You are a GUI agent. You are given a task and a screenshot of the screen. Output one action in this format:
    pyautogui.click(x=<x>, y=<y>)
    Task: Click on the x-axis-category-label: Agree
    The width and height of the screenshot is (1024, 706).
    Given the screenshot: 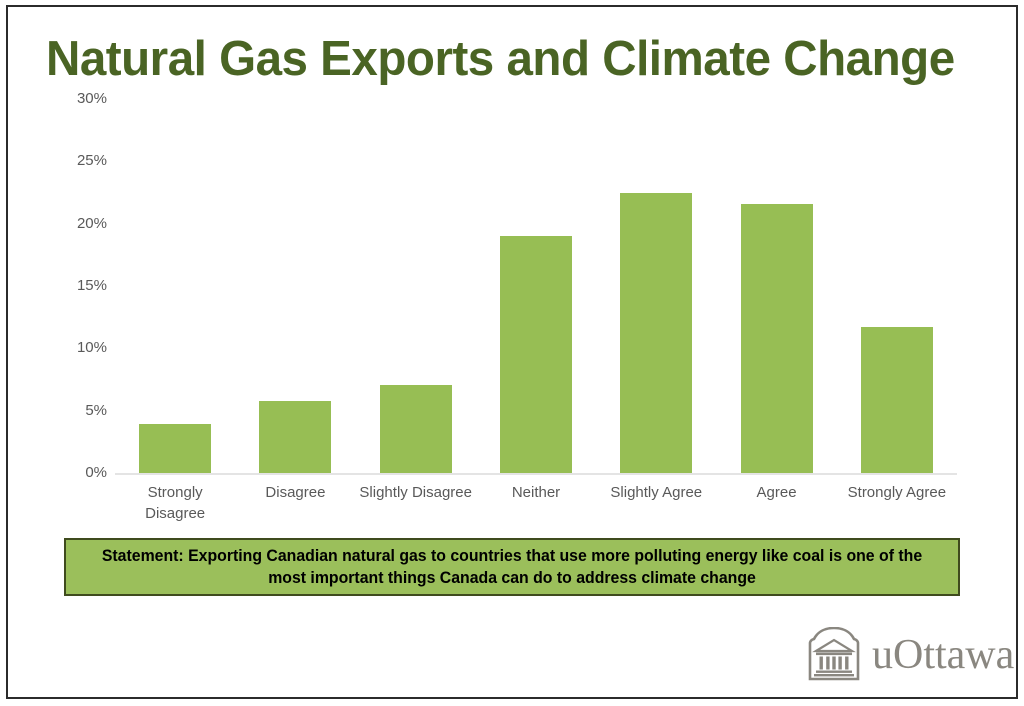 What is the action you would take?
    pyautogui.click(x=776, y=492)
    